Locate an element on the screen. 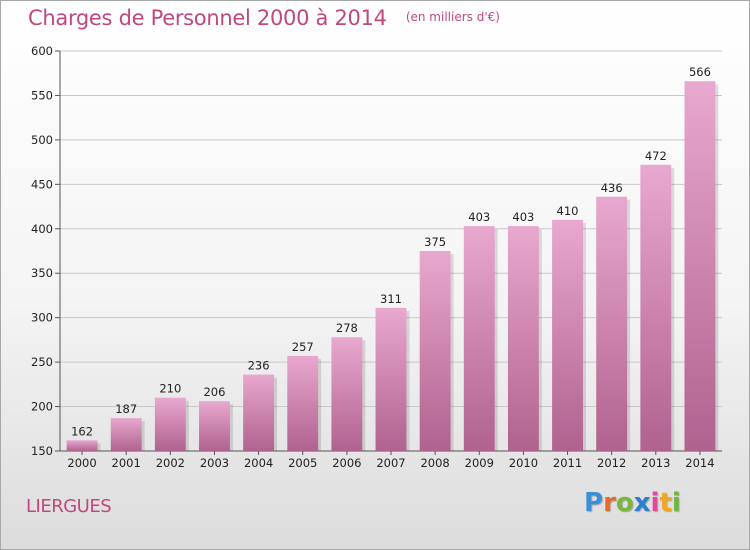  x-tick-label: 2003 is located at coordinates (214, 463).